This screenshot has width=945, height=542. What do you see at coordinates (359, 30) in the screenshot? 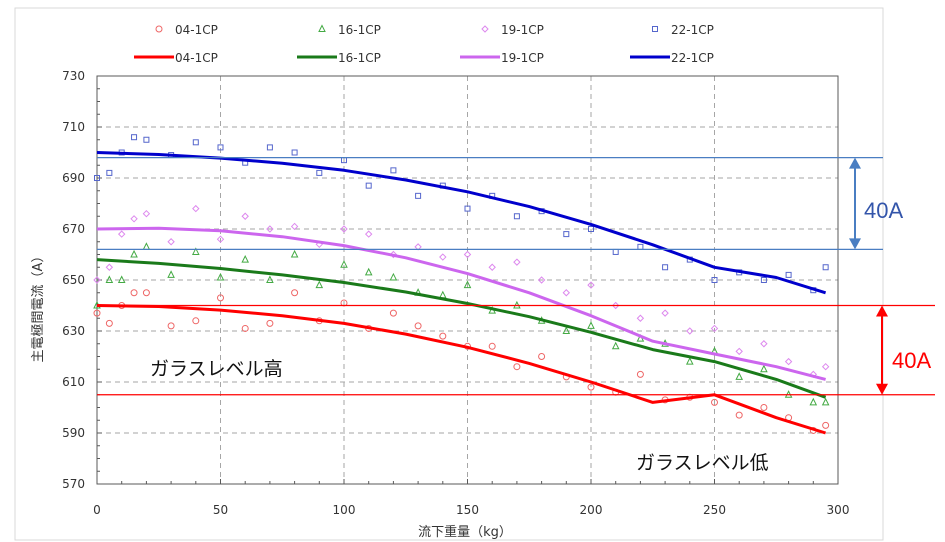
I see `legend-label: 16-1CP` at bounding box center [359, 30].